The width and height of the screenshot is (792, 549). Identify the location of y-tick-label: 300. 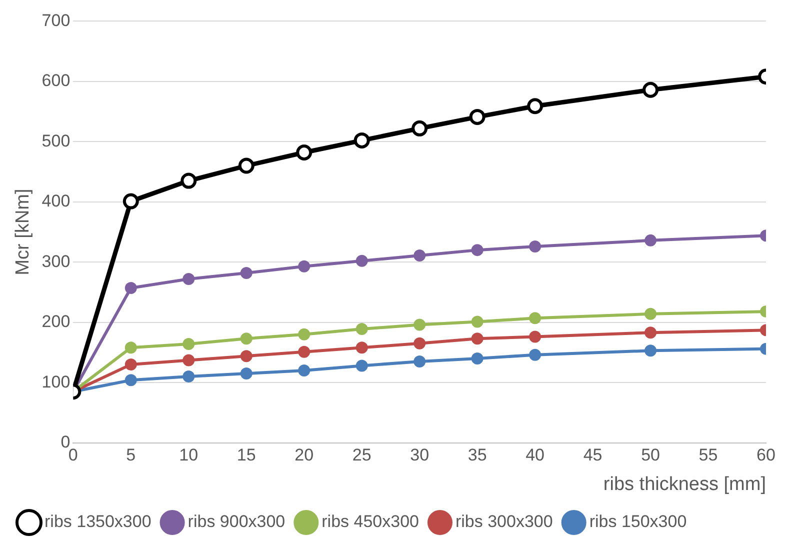
(56, 261).